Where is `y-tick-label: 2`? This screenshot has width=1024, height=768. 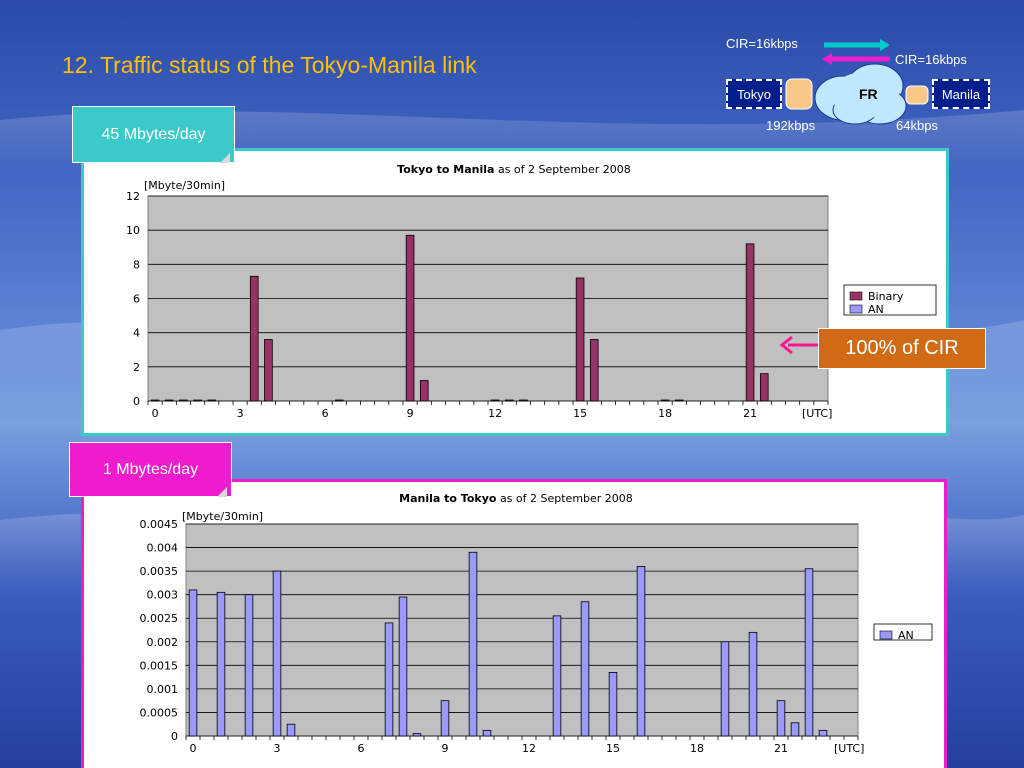
y-tick-label: 2 is located at coordinates (136, 367).